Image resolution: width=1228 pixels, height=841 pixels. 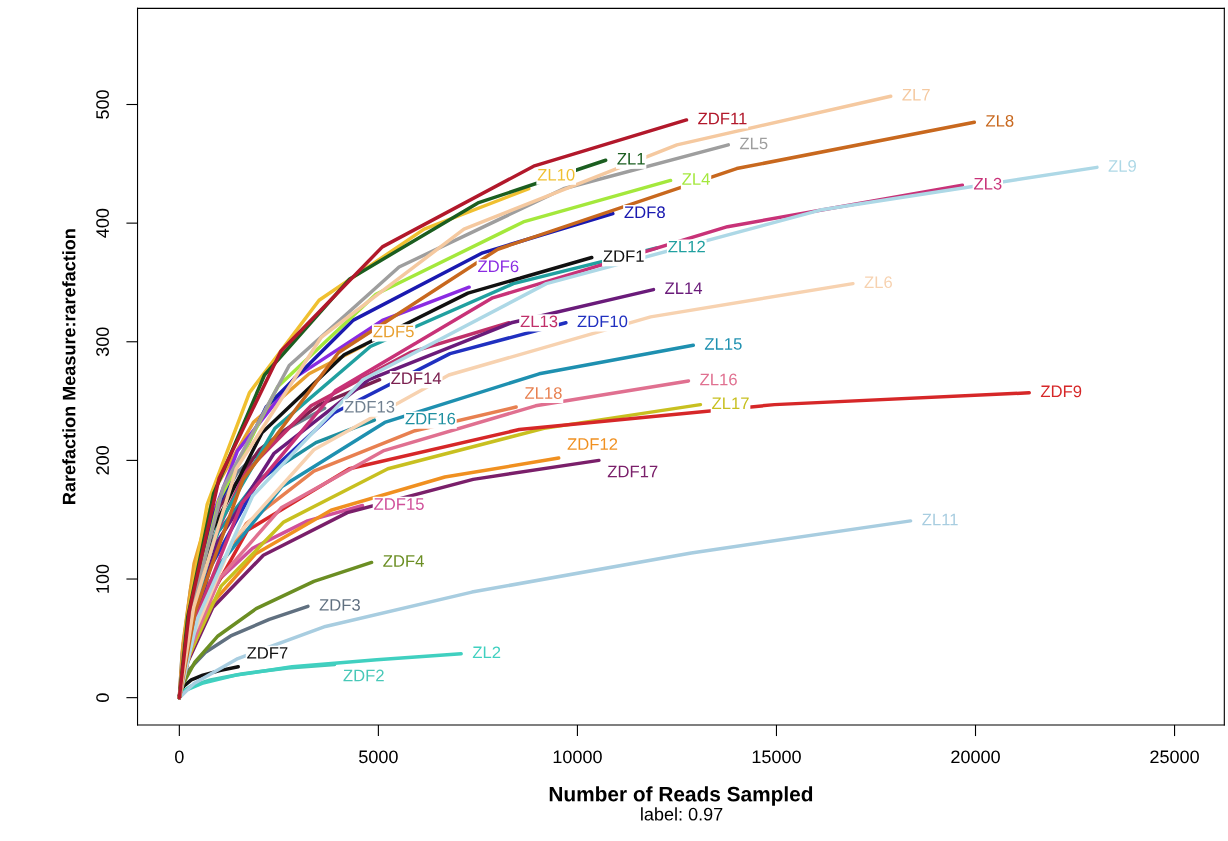 I want to click on series-label: ZDF13, so click(x=369, y=406).